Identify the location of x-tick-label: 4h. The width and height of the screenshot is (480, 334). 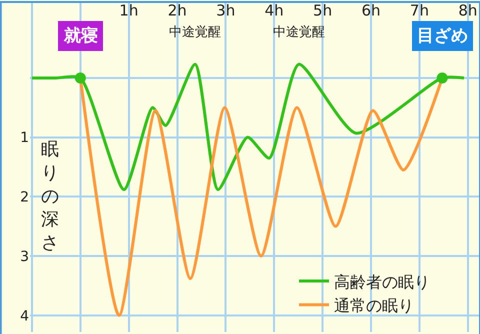
(274, 11).